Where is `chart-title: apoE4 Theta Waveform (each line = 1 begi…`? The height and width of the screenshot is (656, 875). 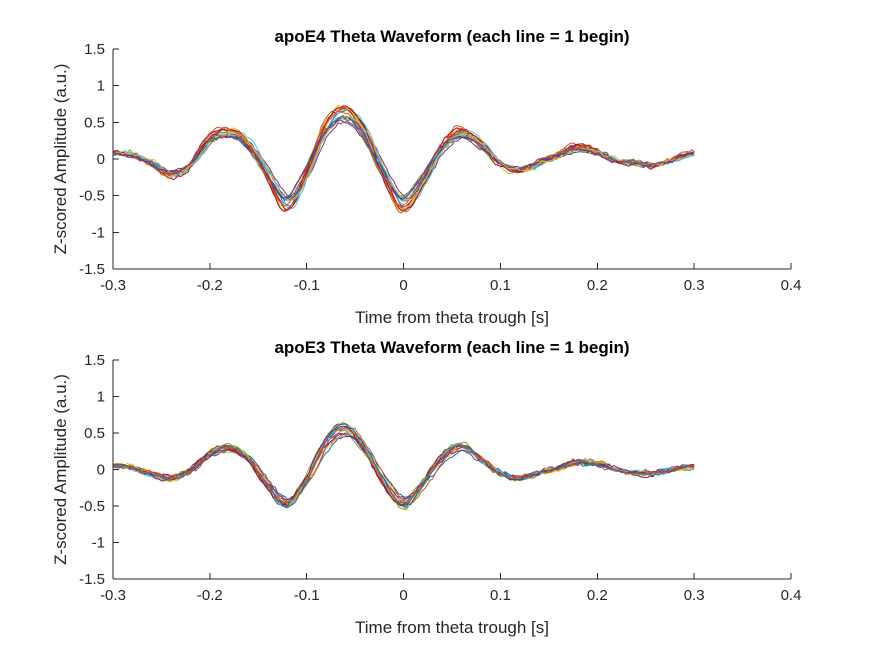
chart-title: apoE4 Theta Waveform (each line = 1 begi… is located at coordinates (451, 36).